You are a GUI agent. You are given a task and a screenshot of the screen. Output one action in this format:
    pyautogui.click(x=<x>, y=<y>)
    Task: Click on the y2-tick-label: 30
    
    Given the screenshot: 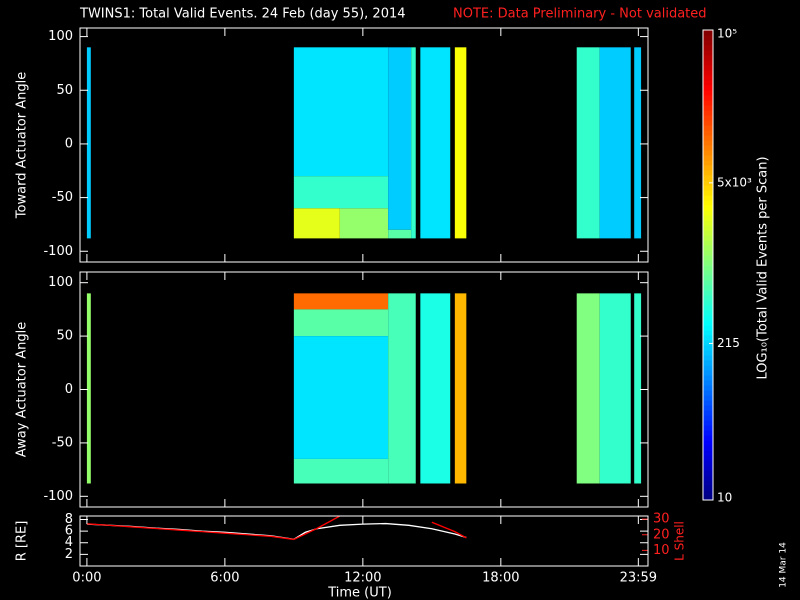 What is the action you would take?
    pyautogui.click(x=661, y=519)
    